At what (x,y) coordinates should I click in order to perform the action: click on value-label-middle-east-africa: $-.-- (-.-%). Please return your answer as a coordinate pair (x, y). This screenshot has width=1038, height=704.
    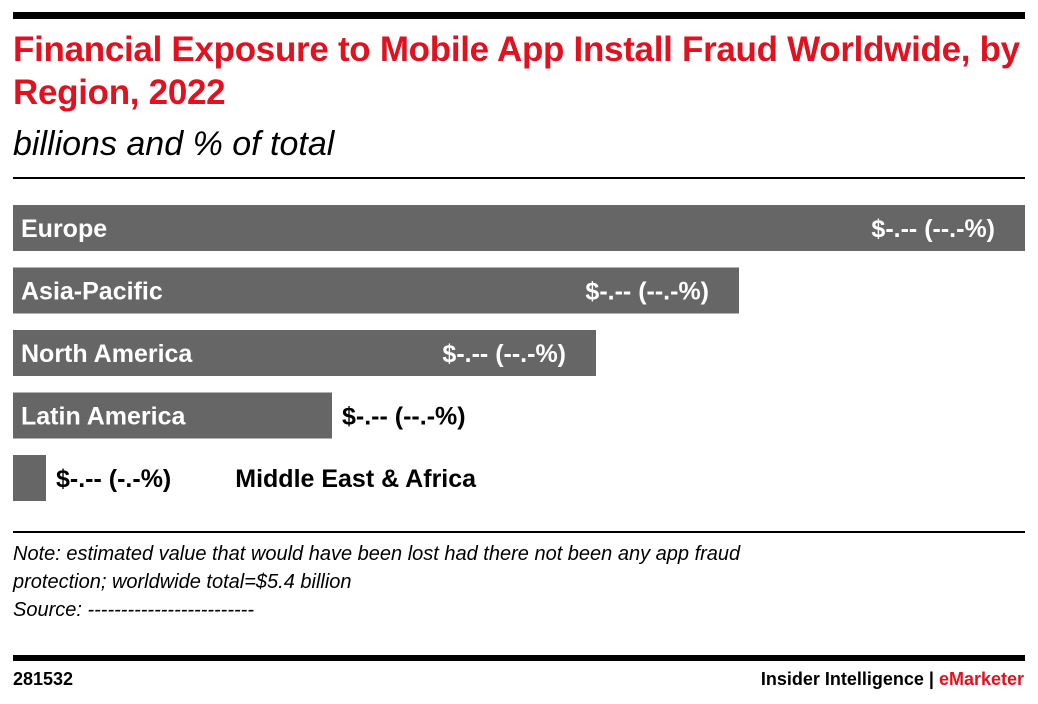
    Looking at the image, I should click on (113, 479).